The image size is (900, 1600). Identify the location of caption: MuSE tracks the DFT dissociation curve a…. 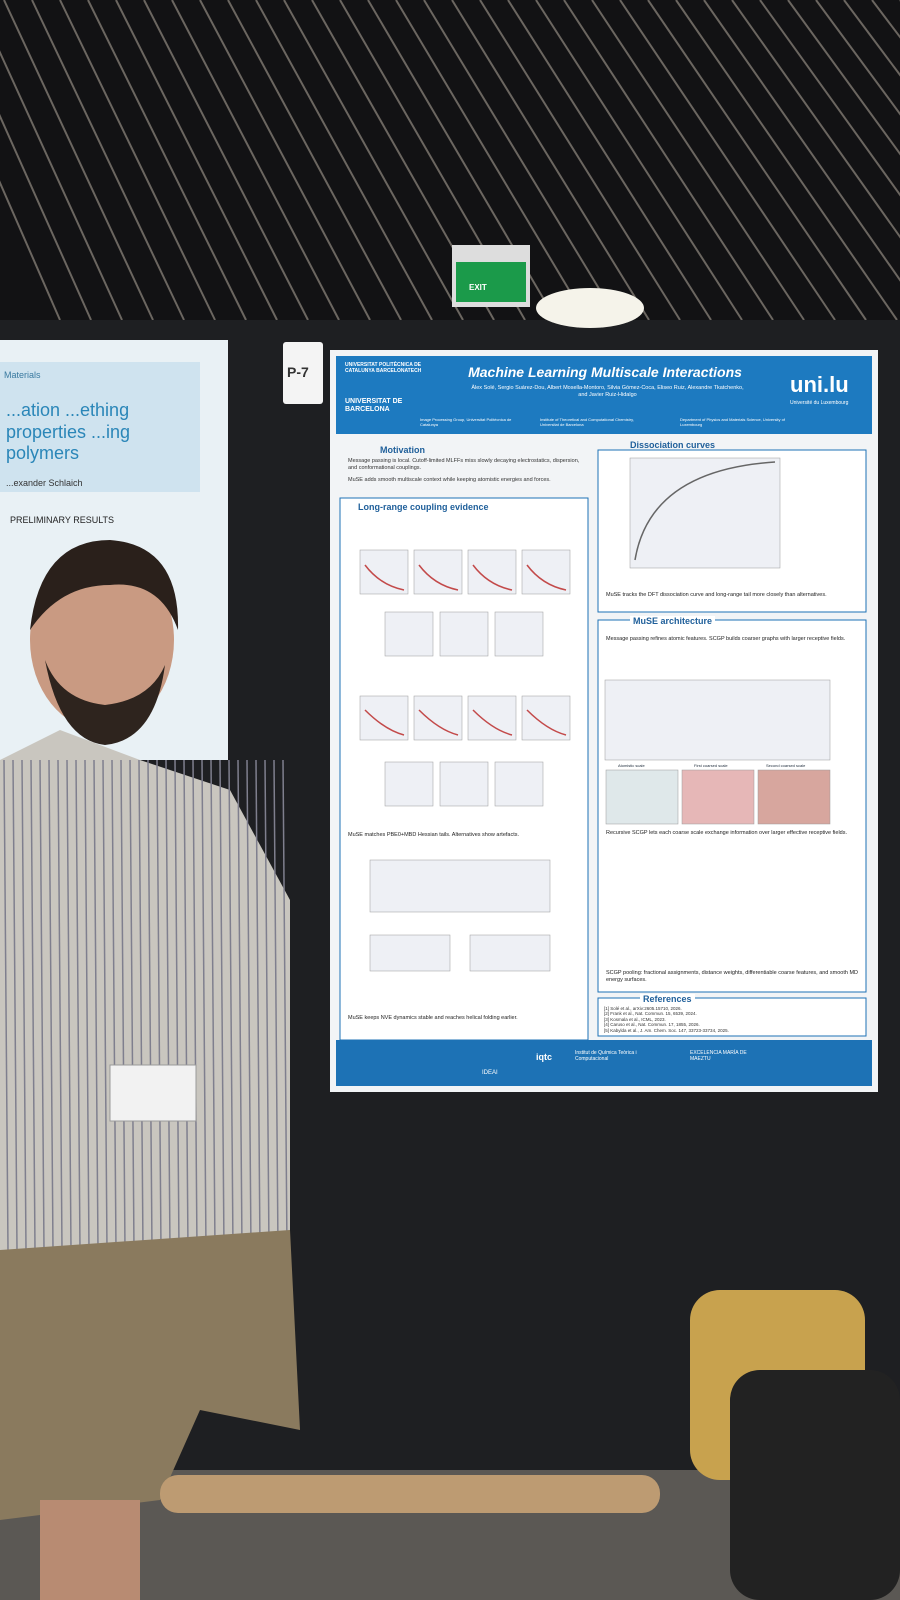
(716, 595).